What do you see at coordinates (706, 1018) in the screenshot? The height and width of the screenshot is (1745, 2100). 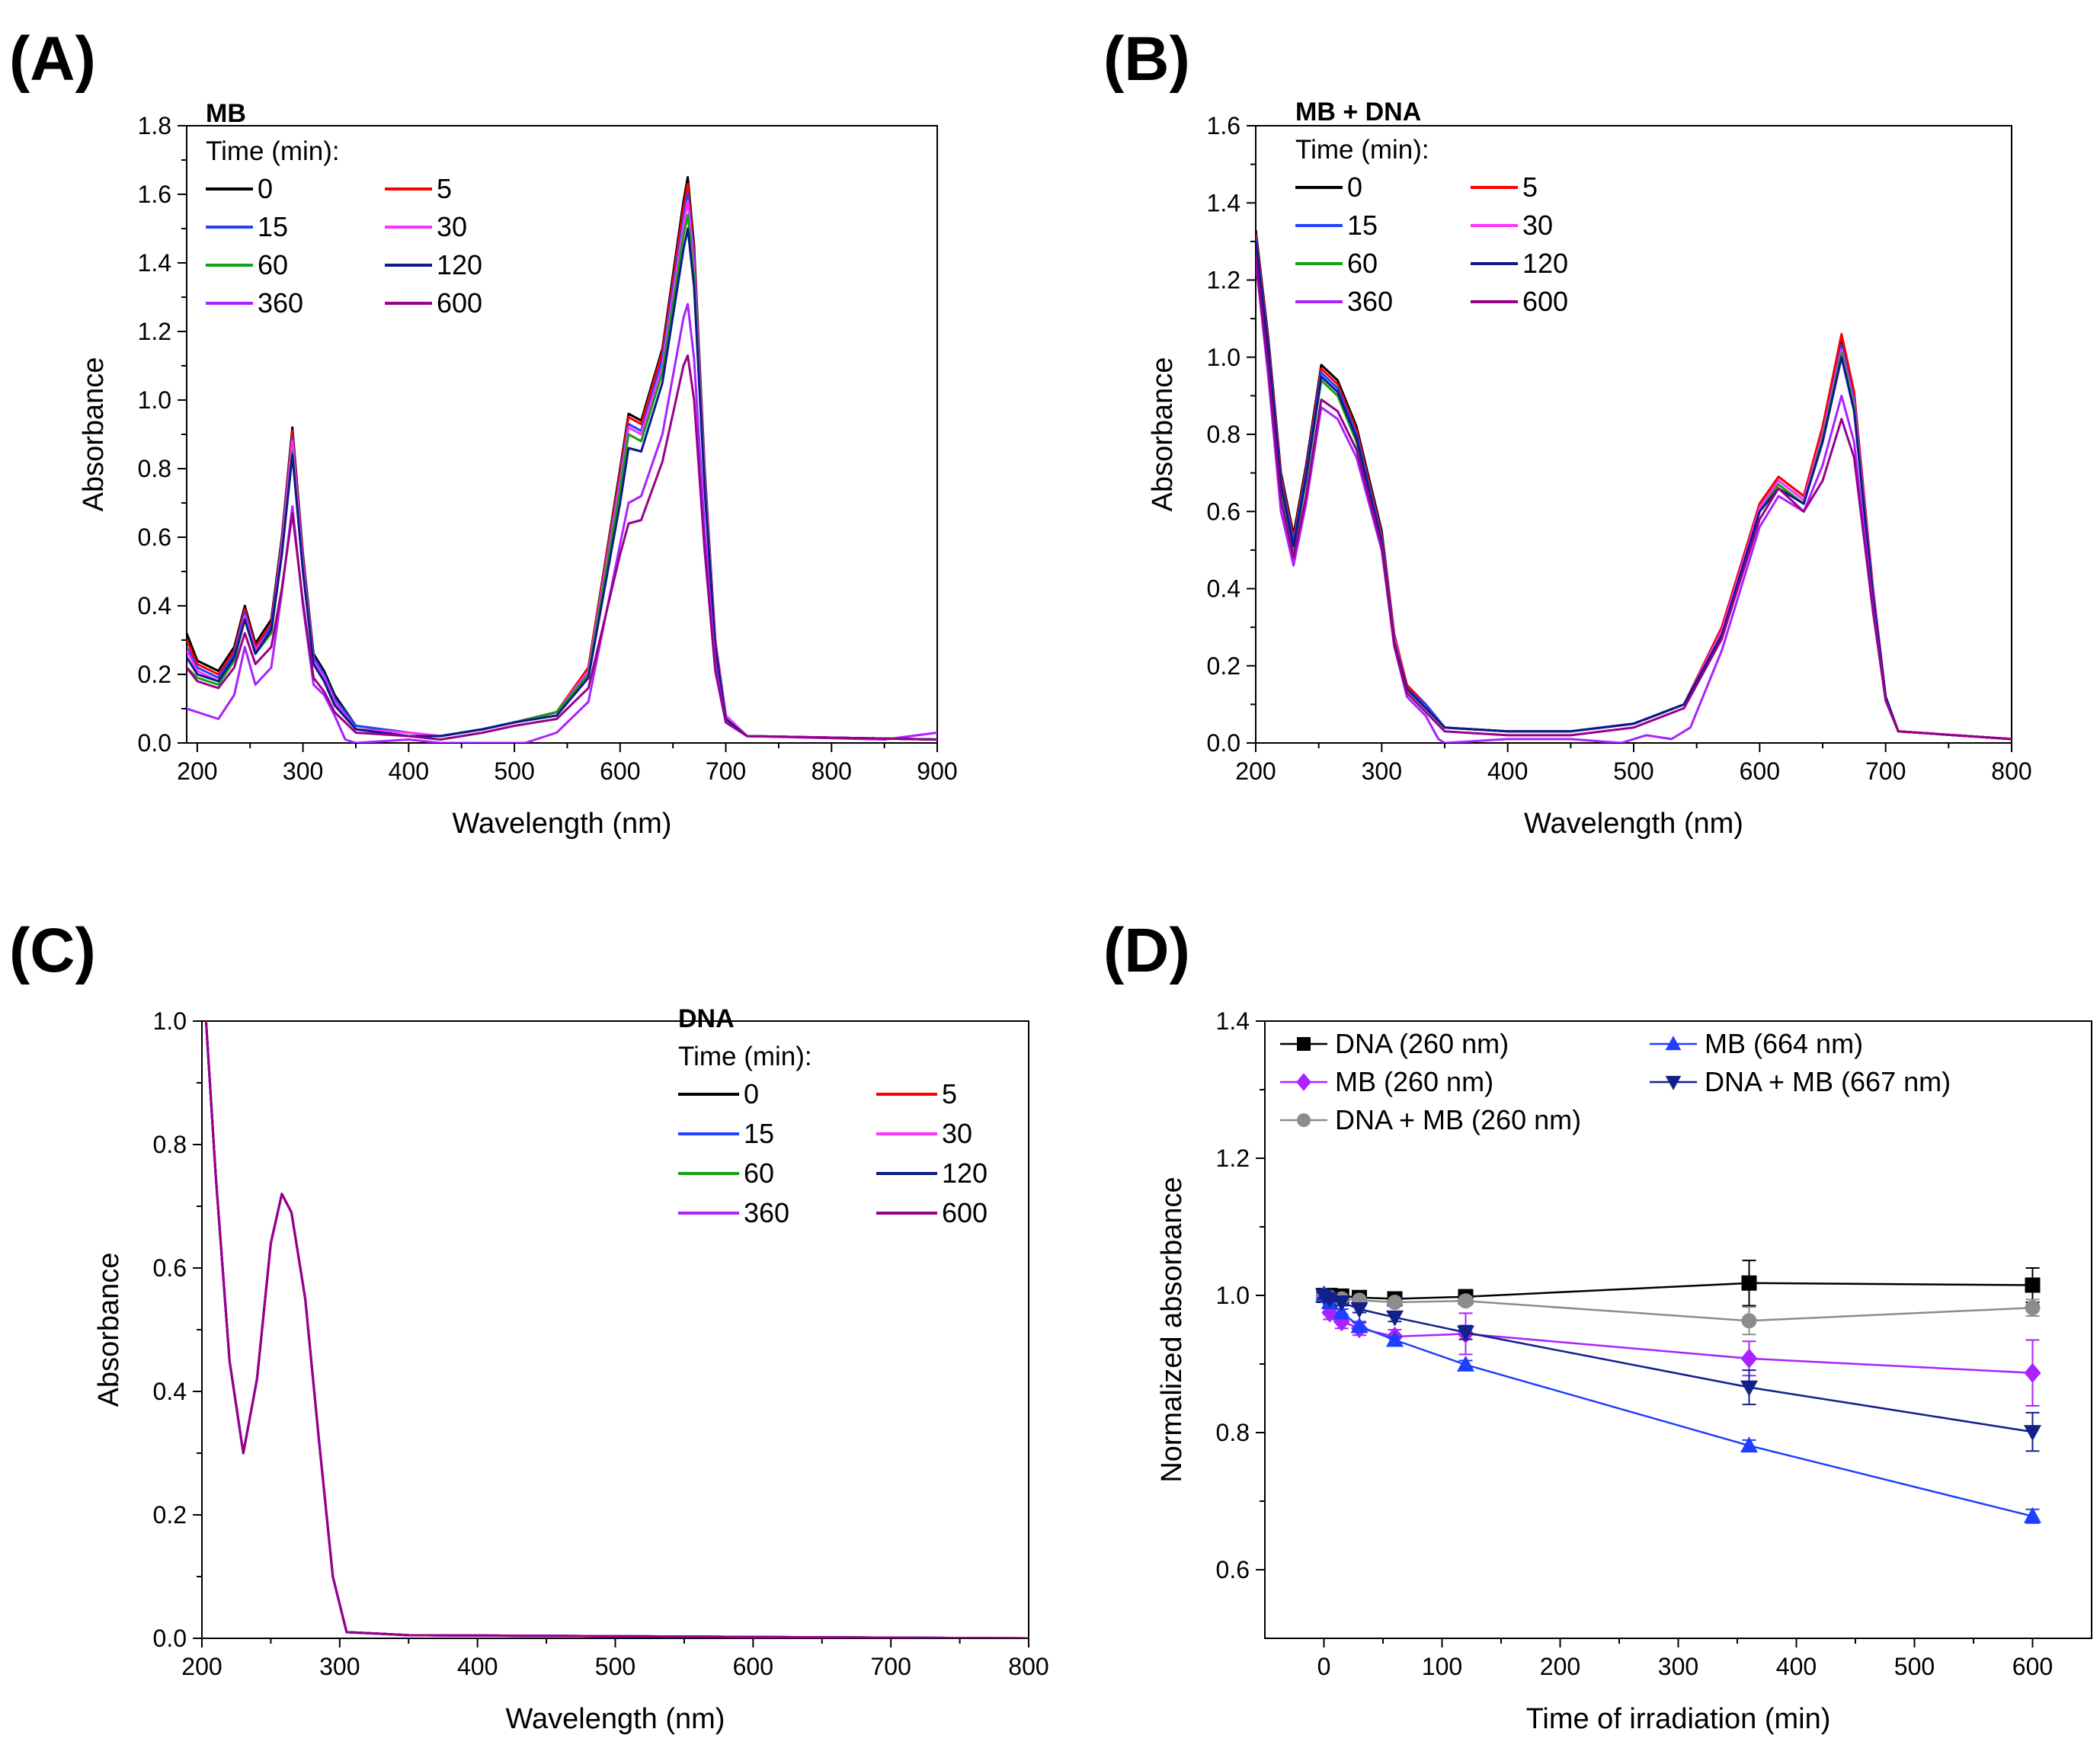 I see `legend-title: DNA` at bounding box center [706, 1018].